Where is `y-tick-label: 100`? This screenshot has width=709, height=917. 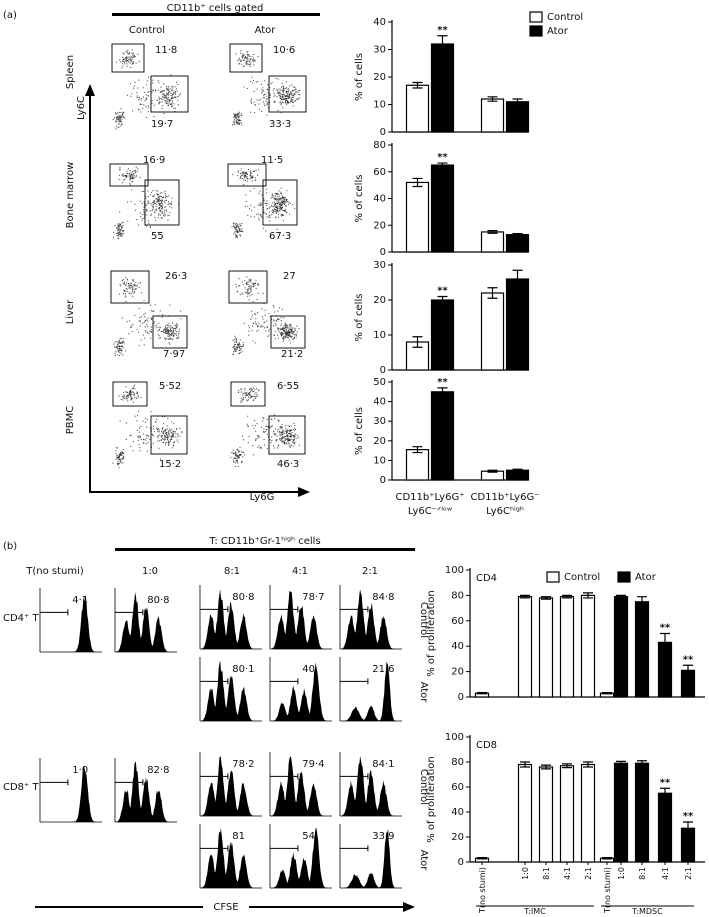 y-tick-label: 100 is located at coordinates (454, 737).